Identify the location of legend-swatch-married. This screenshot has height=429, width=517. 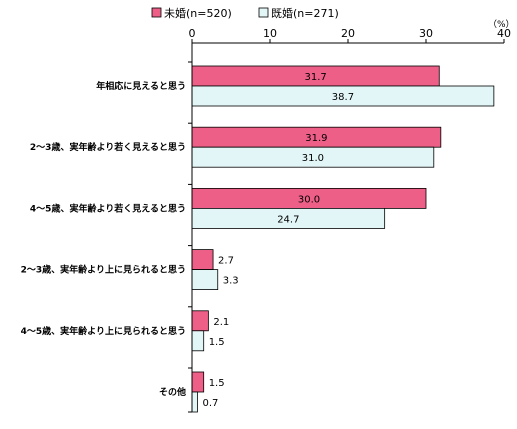
(263, 12).